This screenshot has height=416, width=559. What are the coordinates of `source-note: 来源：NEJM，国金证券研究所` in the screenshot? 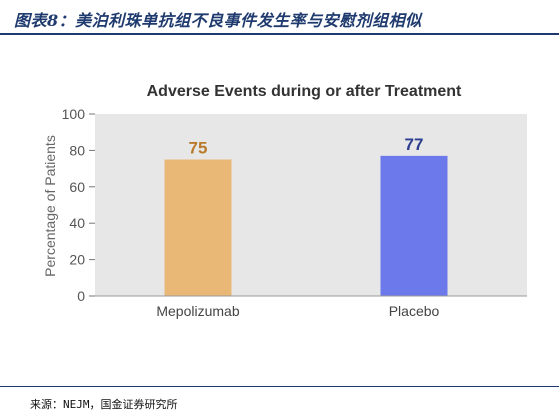 It's located at (104, 404).